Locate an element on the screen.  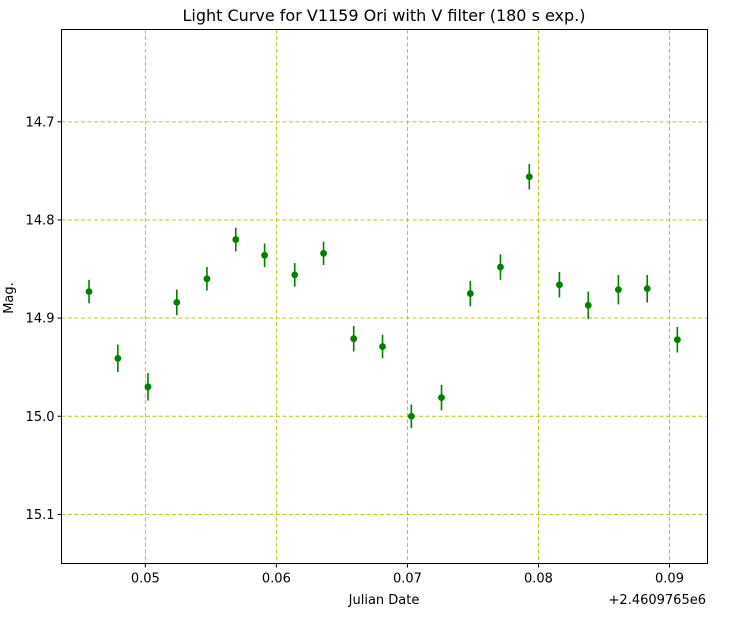
y-tick-label: 14.8 is located at coordinates (40, 220).